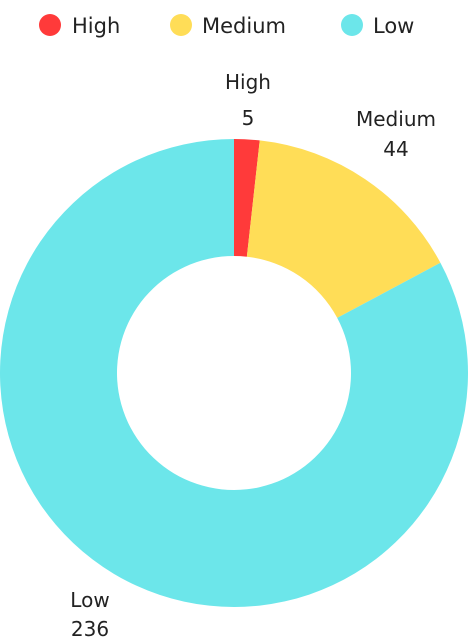  I want to click on data-label-value-high: 5, so click(248, 118).